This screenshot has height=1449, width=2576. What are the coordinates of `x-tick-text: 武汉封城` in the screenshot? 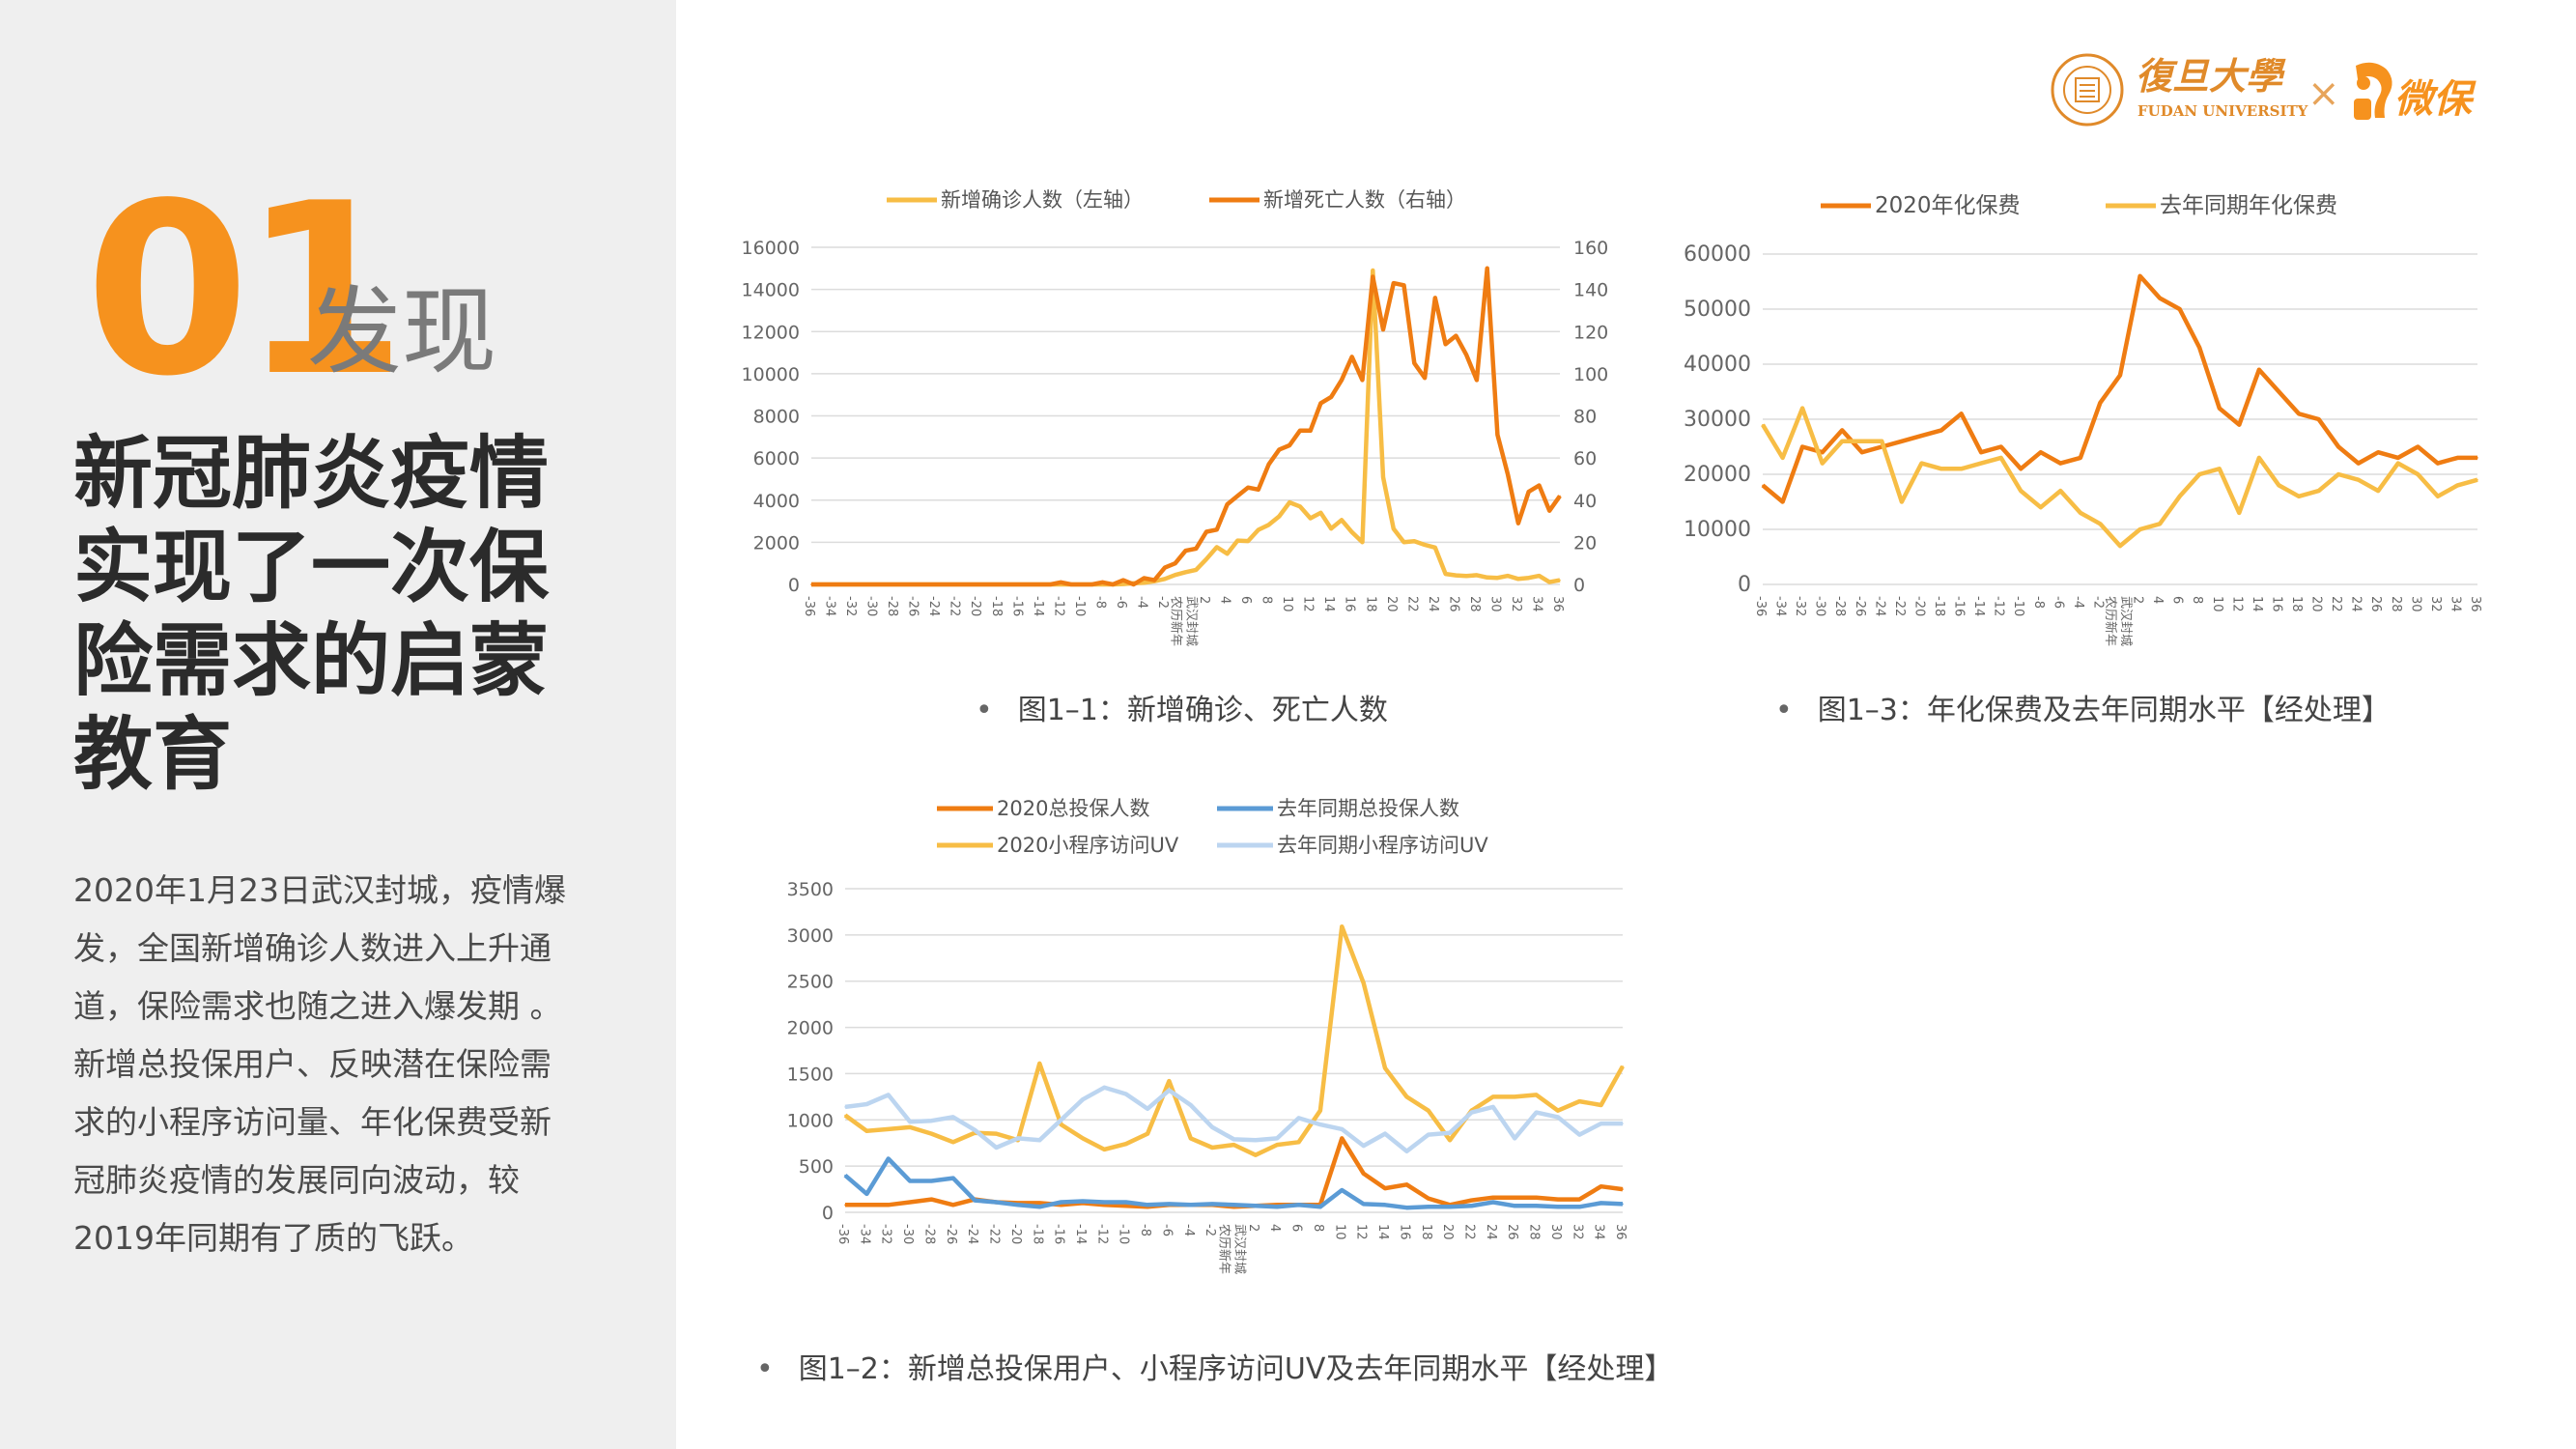 It's located at (2125, 621).